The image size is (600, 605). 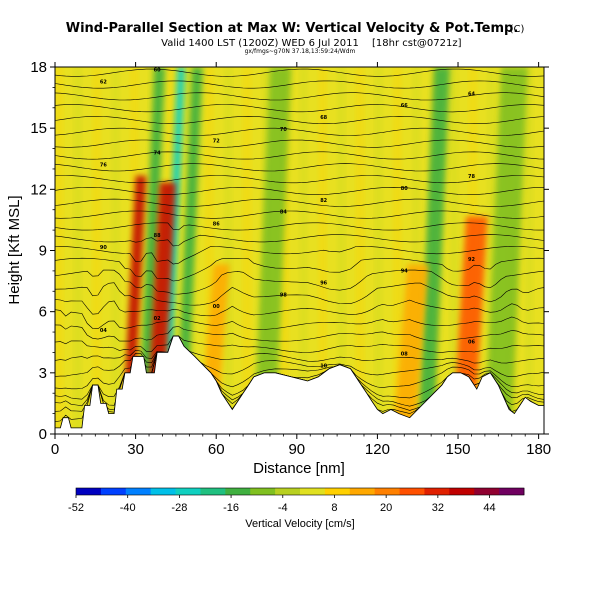 What do you see at coordinates (323, 201) in the screenshot?
I see `contour-label: 82` at bounding box center [323, 201].